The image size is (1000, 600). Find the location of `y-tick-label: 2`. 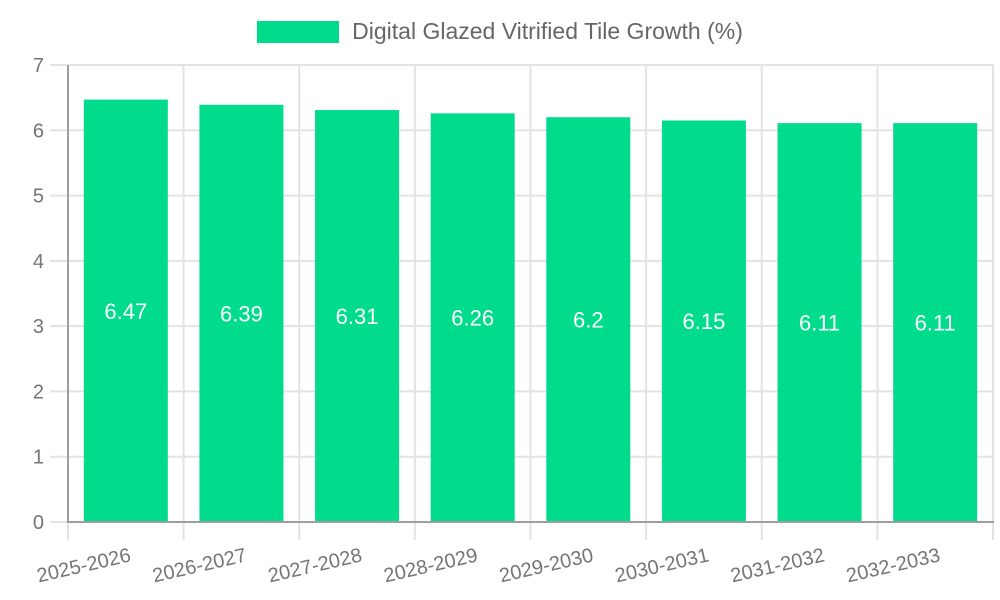

y-tick-label: 2 is located at coordinates (38, 392).